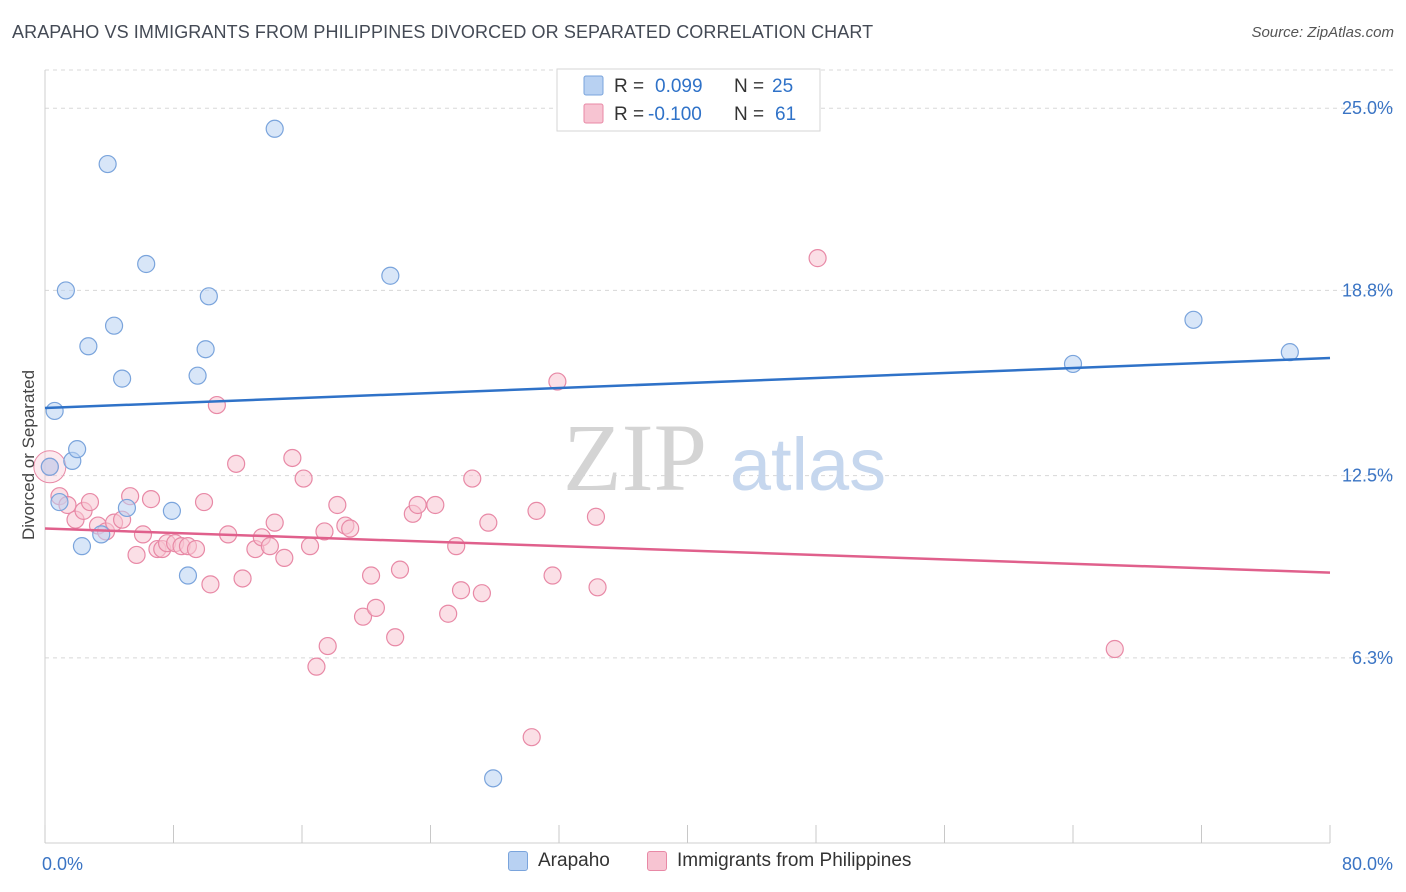 The height and width of the screenshot is (892, 1406). I want to click on legend-bottom: Arapaho Immigrants from Philippines, so click(703, 865).